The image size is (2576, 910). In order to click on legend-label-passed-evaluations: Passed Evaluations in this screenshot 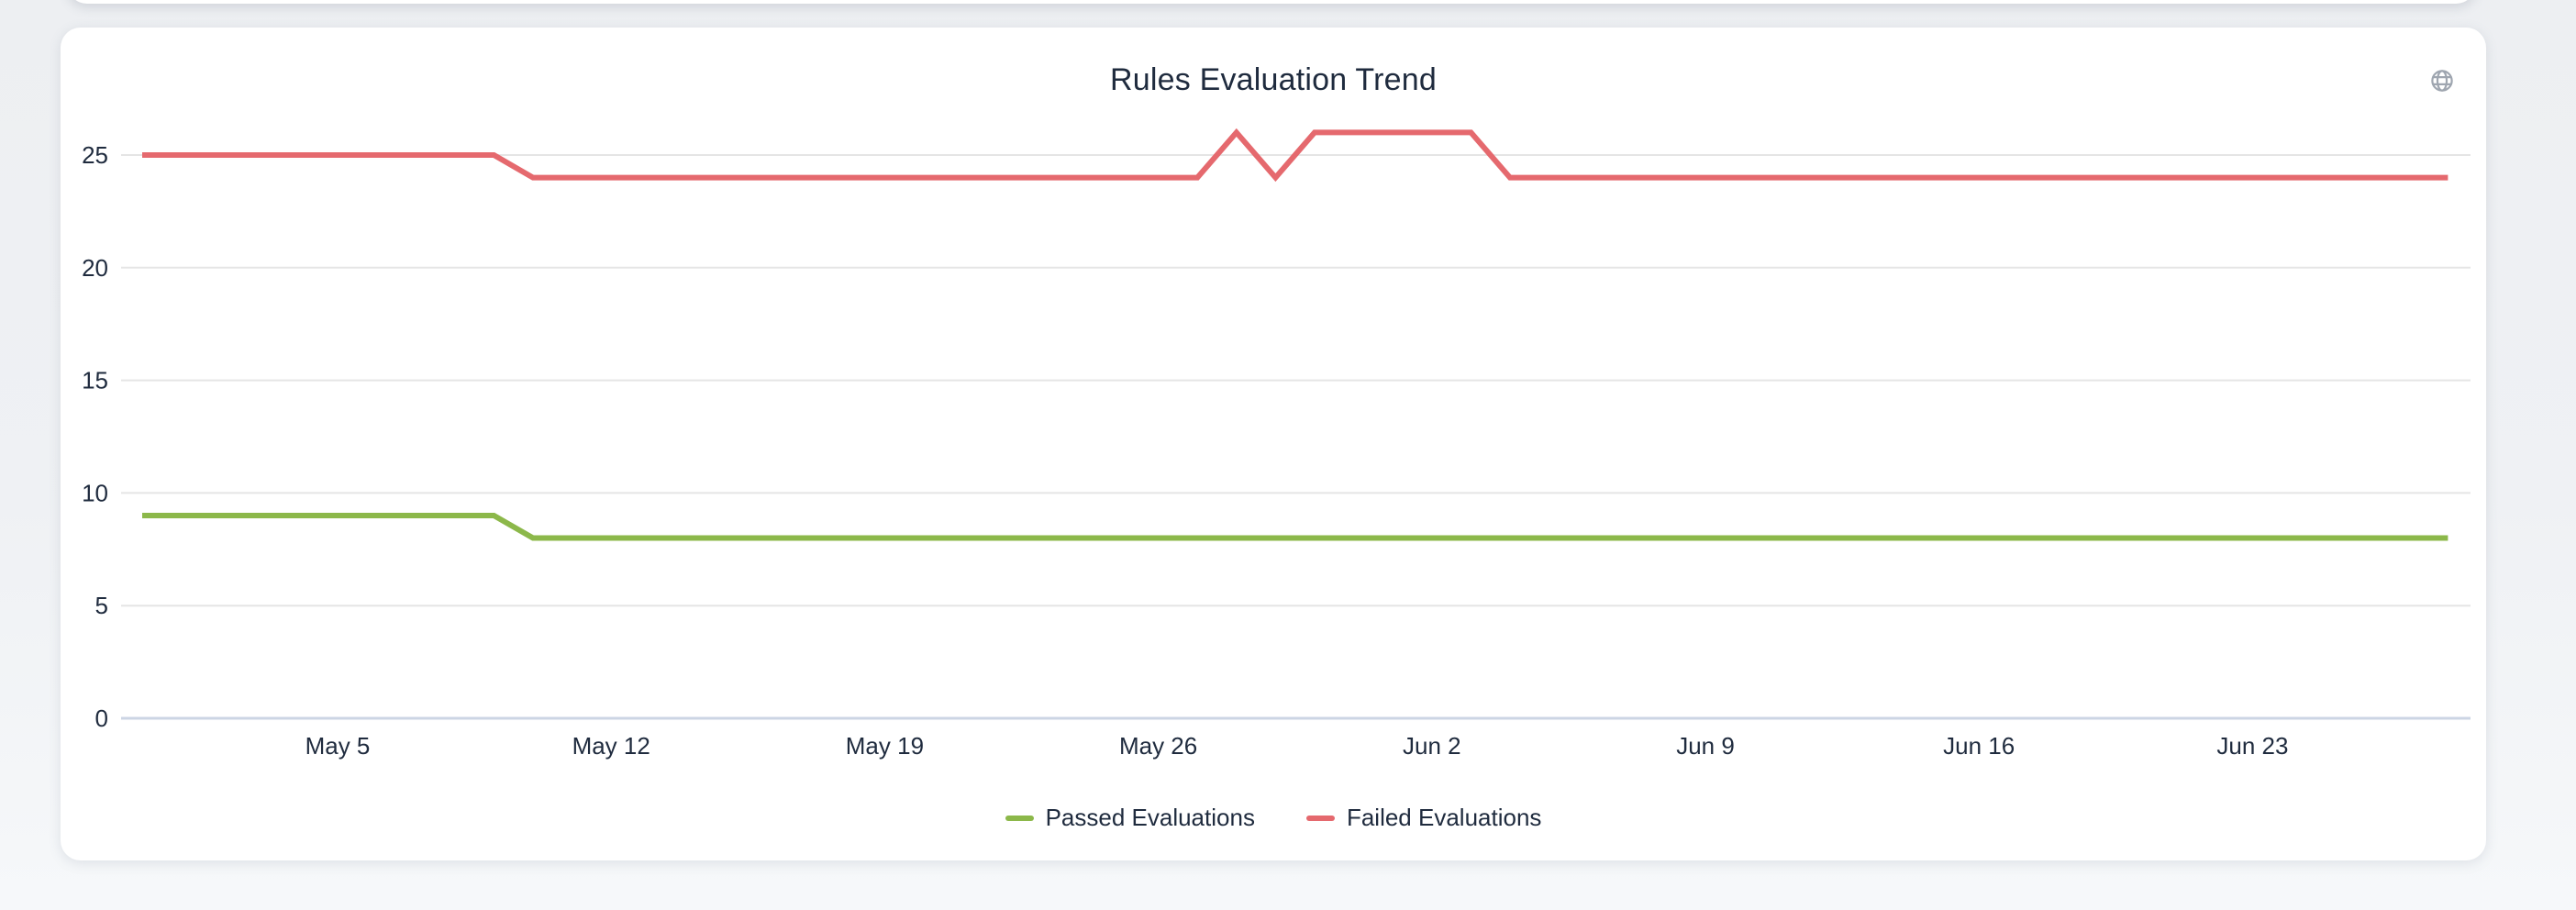, I will do `click(1150, 817)`.